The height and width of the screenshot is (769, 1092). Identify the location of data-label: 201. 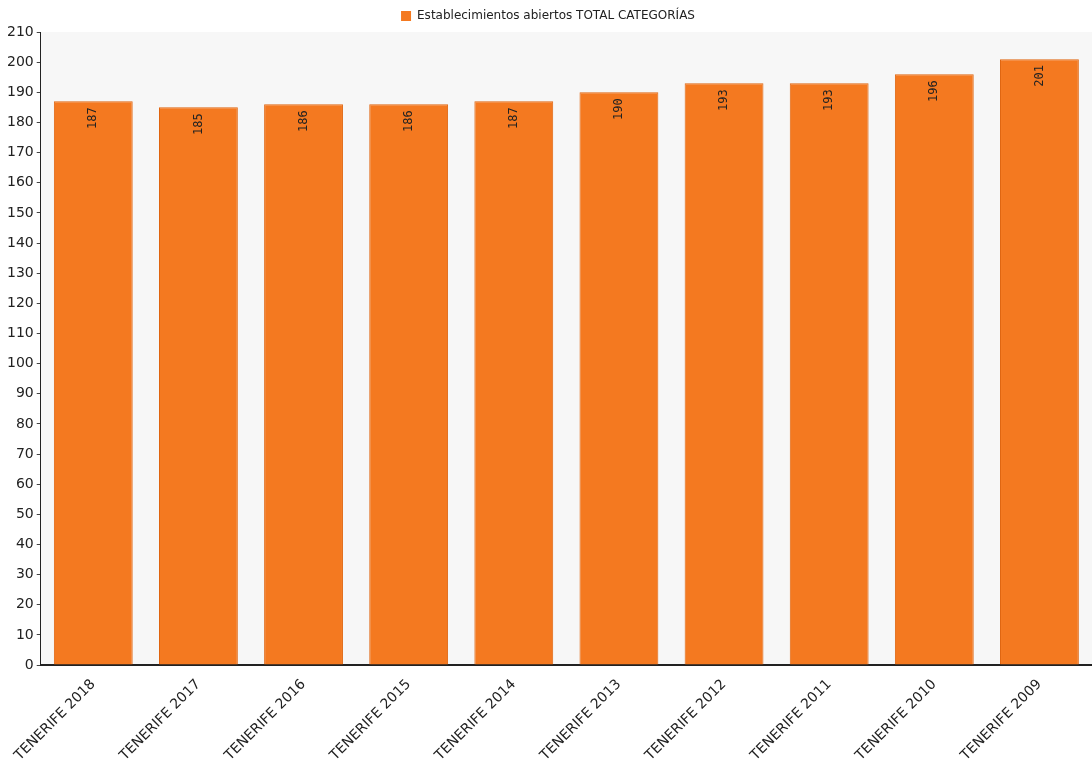
(1038, 76).